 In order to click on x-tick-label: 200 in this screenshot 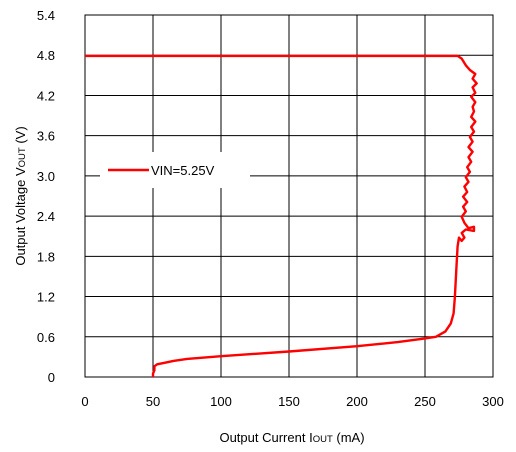, I will do `click(357, 401)`.